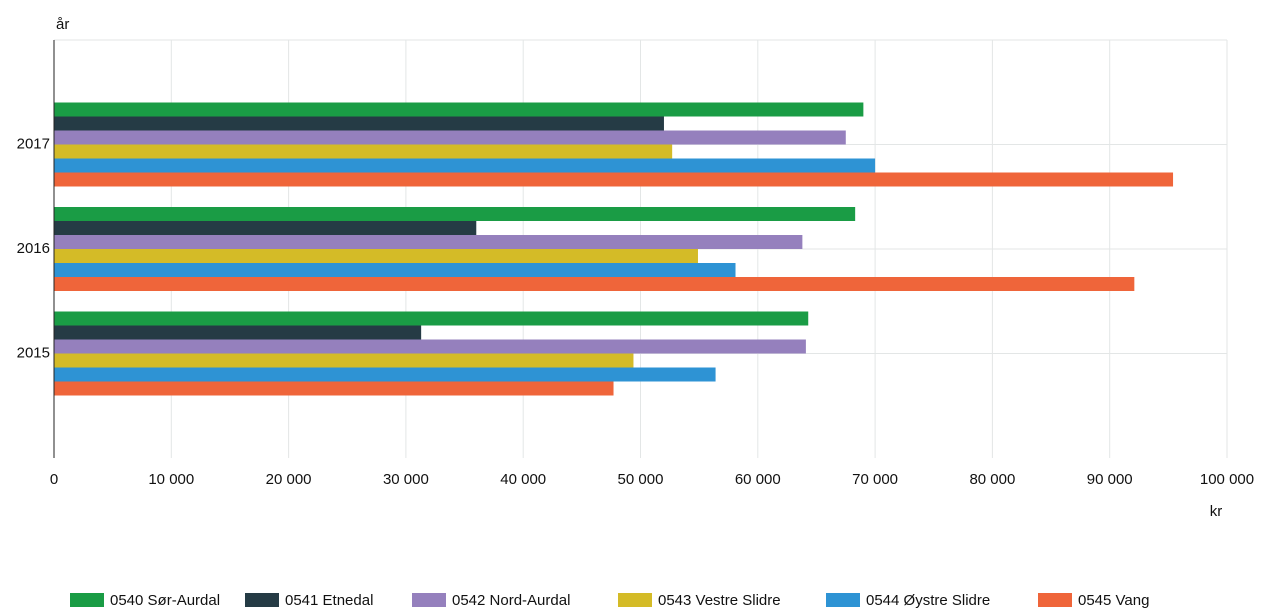  I want to click on legend-label: 0542 Nord-Aurdal, so click(511, 600).